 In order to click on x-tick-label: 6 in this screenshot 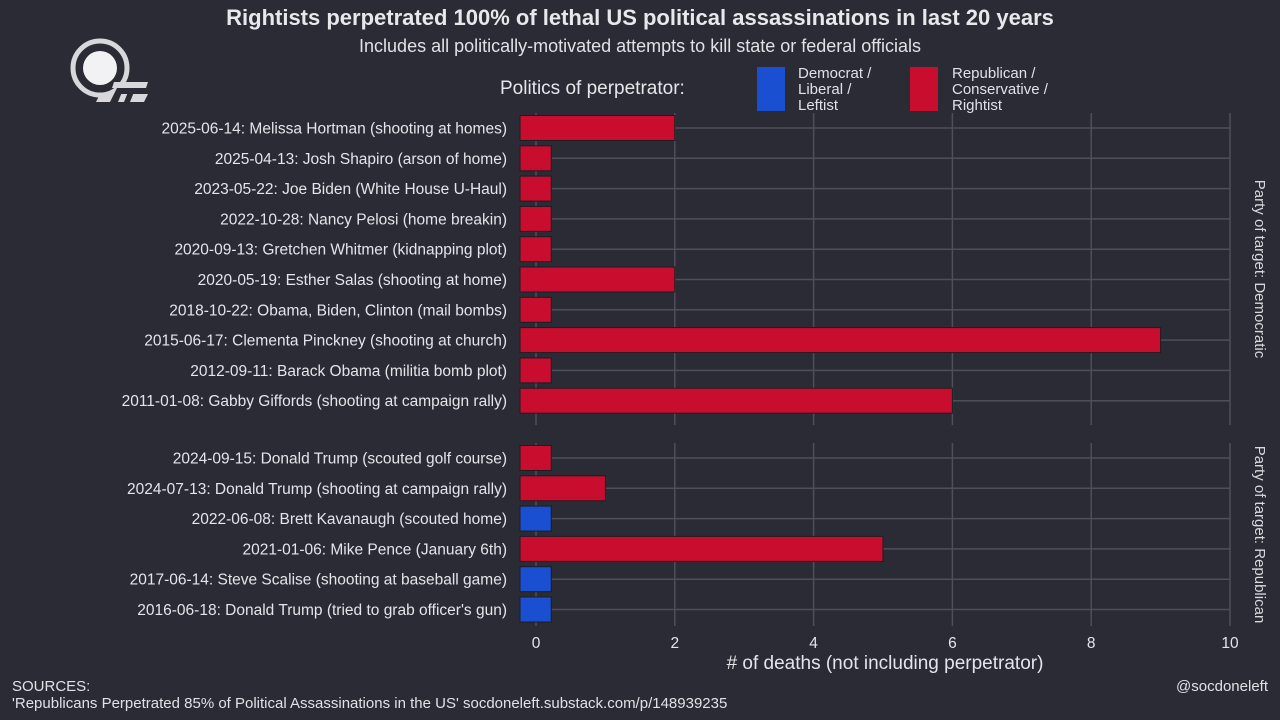, I will do `click(952, 643)`.